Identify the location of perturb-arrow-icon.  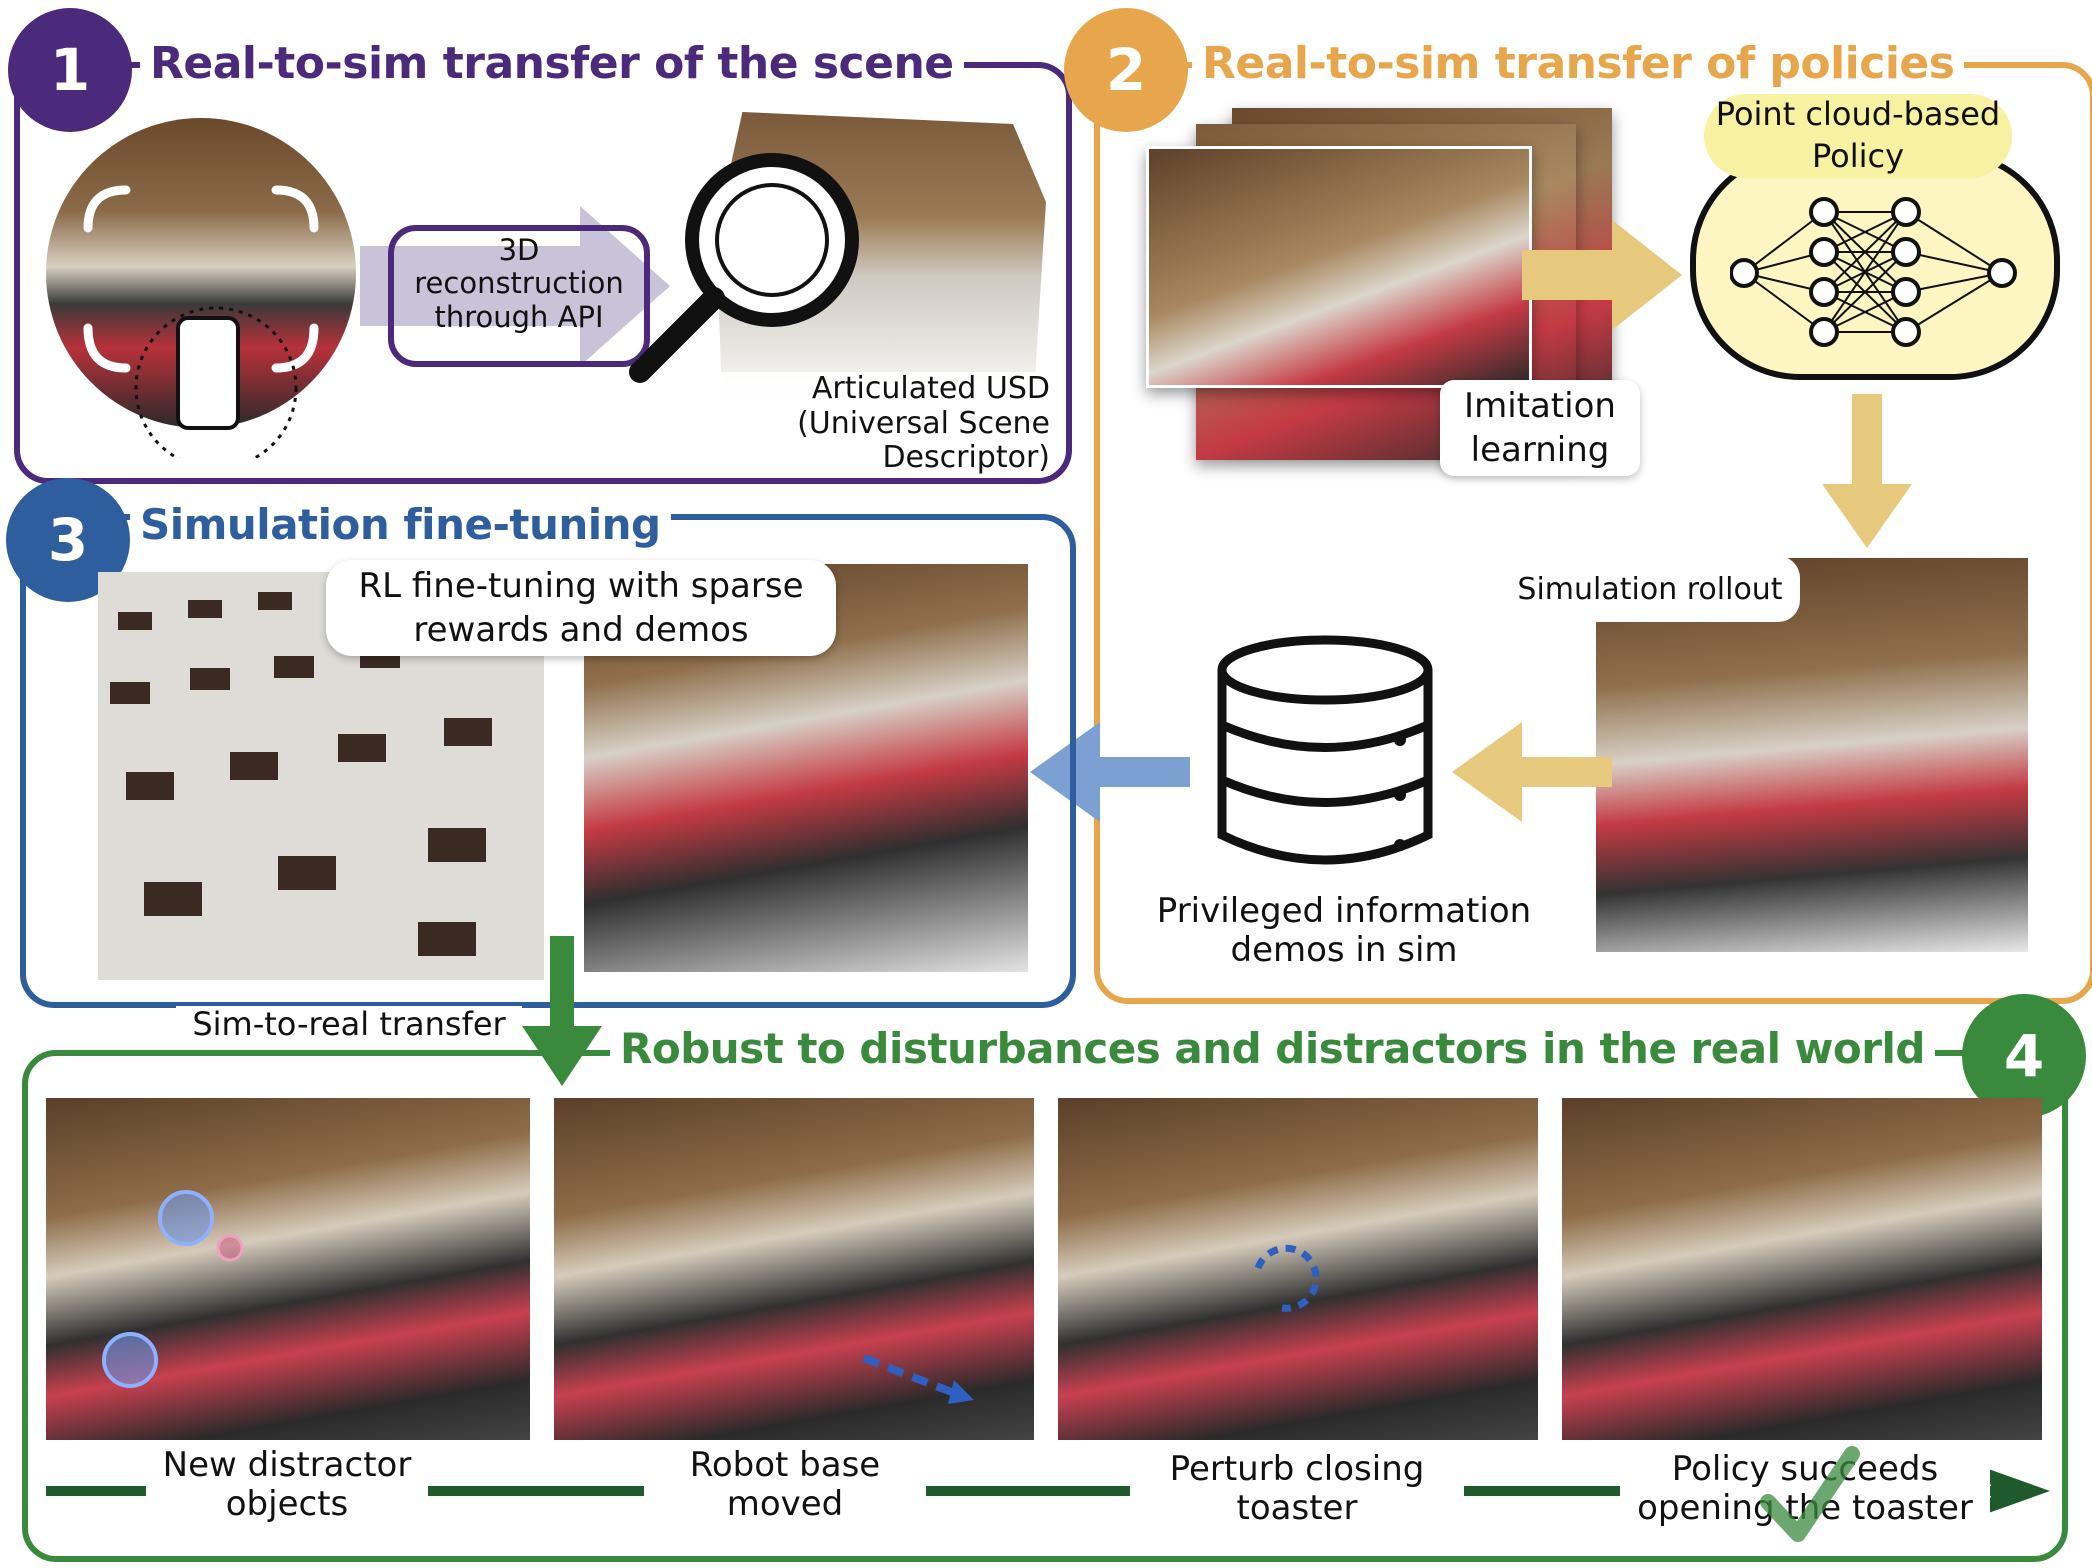
(1287, 1278).